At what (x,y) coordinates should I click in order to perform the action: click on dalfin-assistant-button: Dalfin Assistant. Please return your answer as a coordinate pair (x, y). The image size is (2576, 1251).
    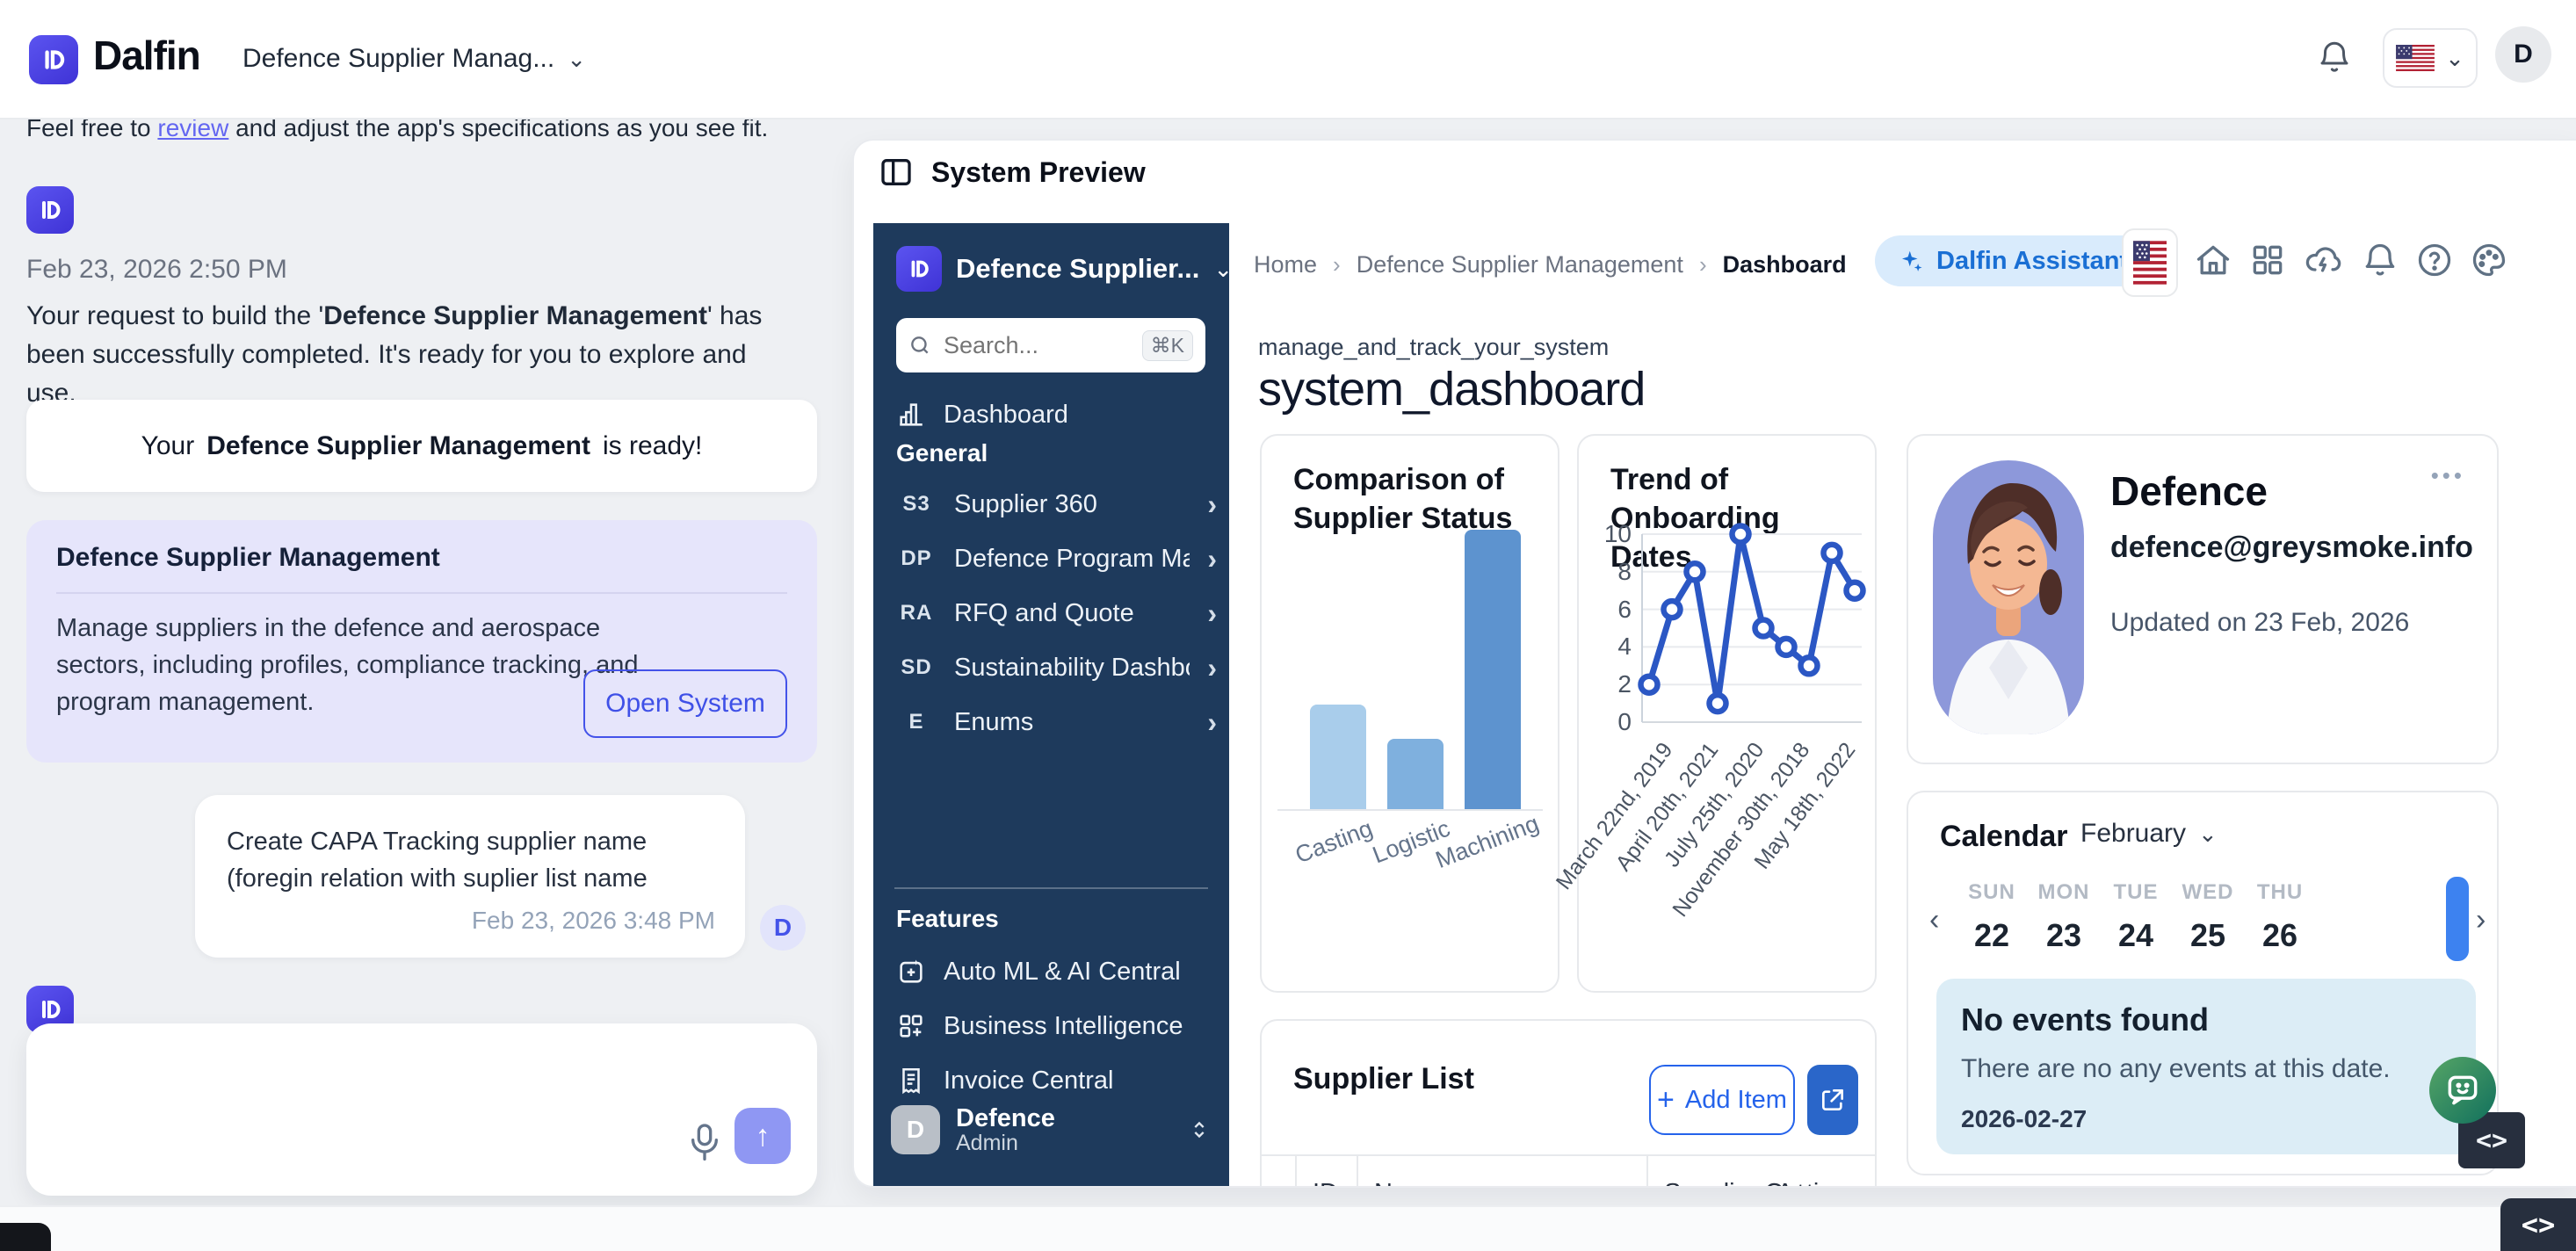
    Looking at the image, I should click on (2013, 260).